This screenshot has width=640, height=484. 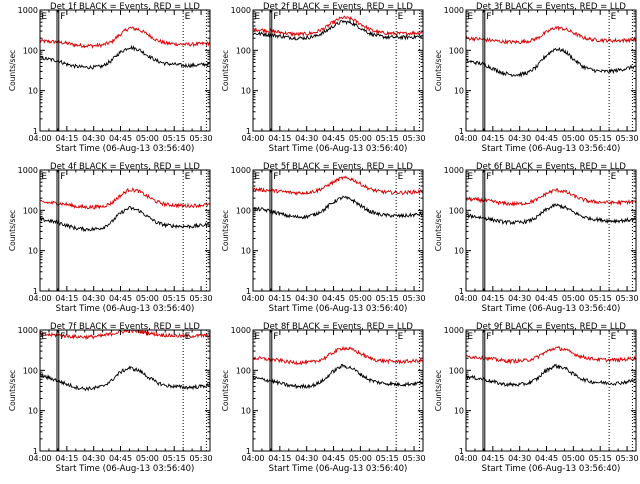 What do you see at coordinates (338, 327) in the screenshot?
I see `panel-title: Det 8f BLACK = Events, RED = LLD` at bounding box center [338, 327].